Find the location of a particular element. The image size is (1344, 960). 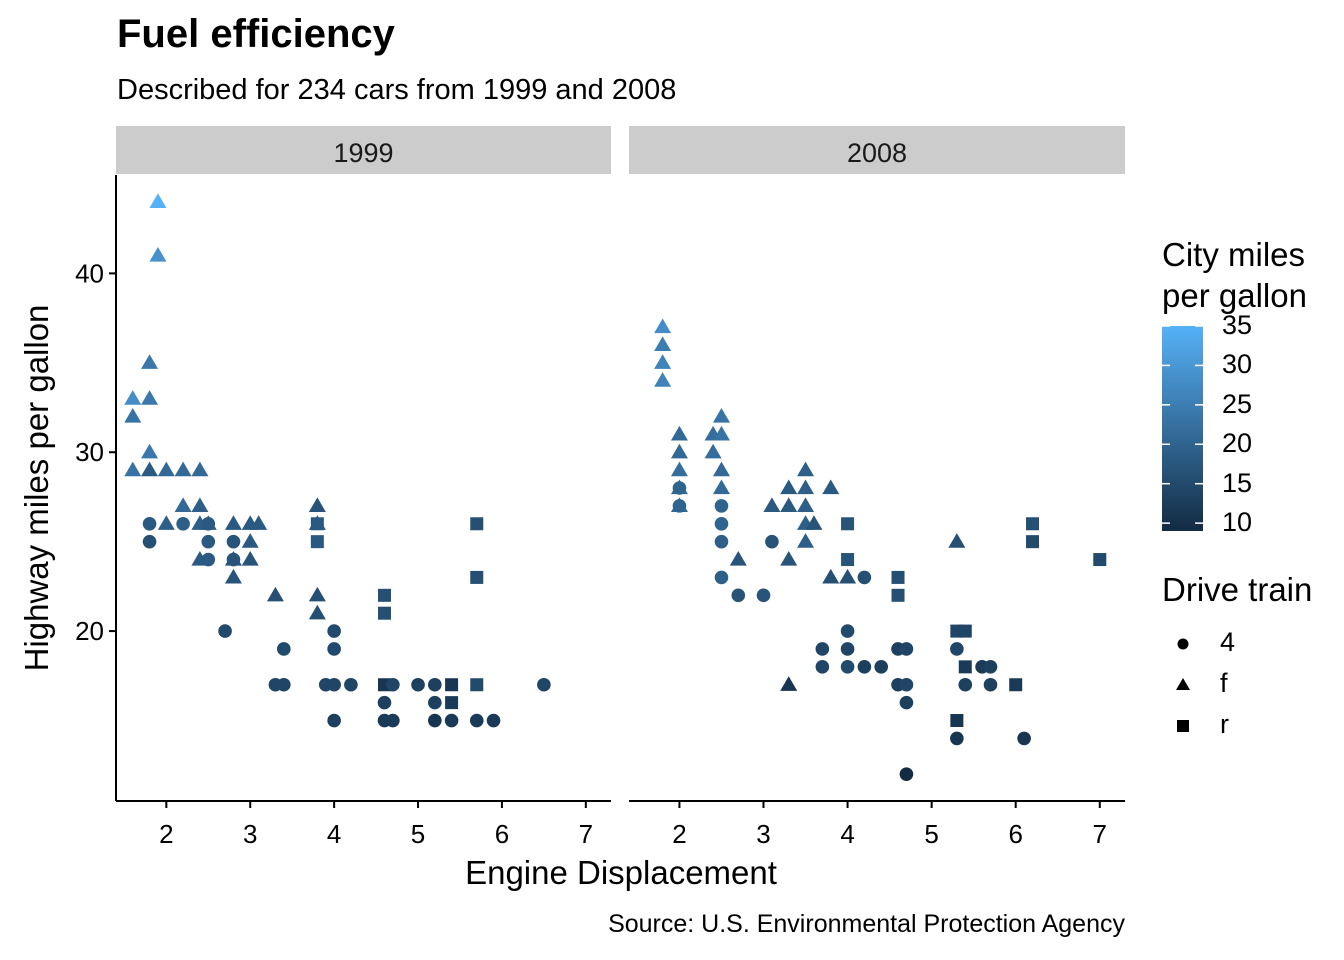

facet-strip-label: 1999 is located at coordinates (363, 153).